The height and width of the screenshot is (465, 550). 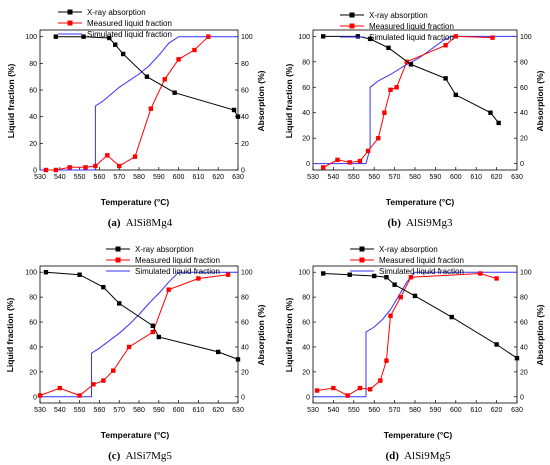 What do you see at coordinates (149, 223) in the screenshot?
I see `caption-text: AlSi8Mg4` at bounding box center [149, 223].